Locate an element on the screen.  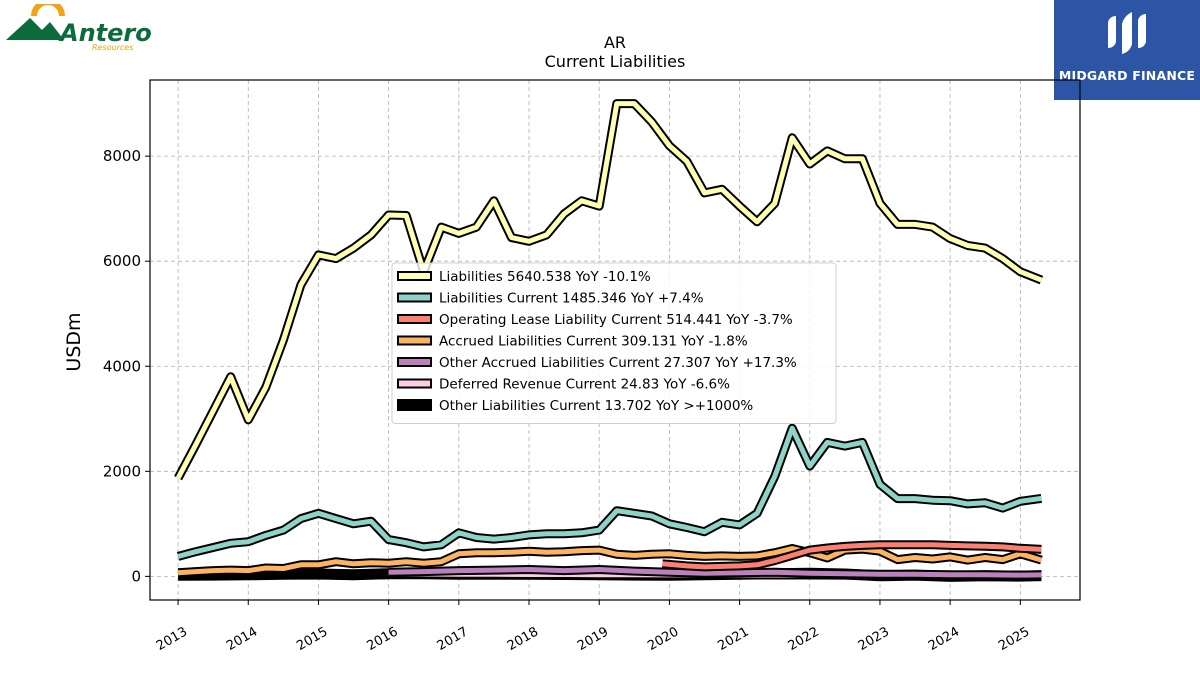
x-tick-label: 2014 is located at coordinates (242, 639).